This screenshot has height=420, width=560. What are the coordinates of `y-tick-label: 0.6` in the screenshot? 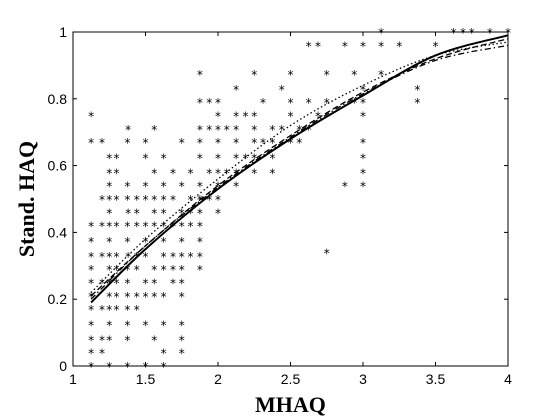 It's located at (58, 166).